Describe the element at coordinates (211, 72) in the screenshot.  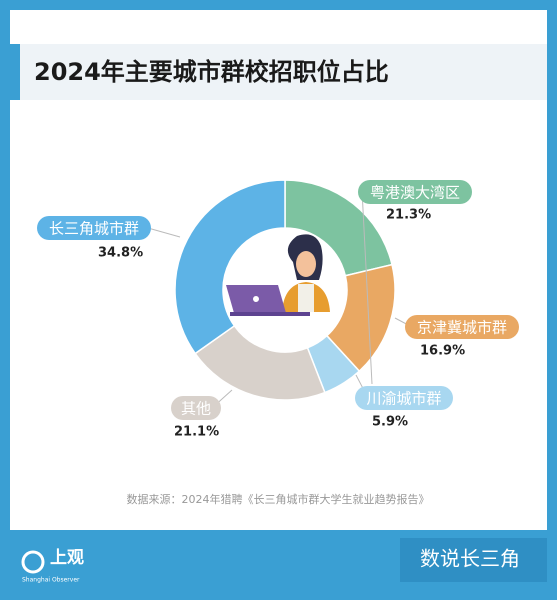
I see `chart-title: 2024年主要城市群校招职位占比` at that location.